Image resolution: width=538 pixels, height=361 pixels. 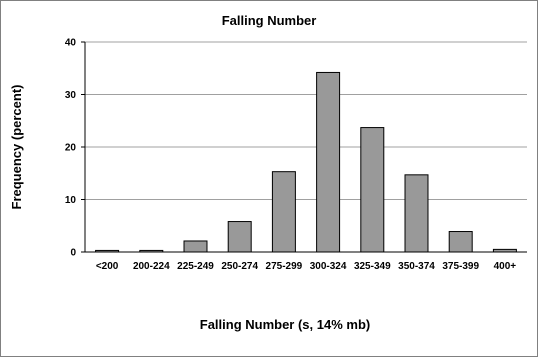 What do you see at coordinates (195, 266) in the screenshot?
I see `x-tick-label: 225-249` at bounding box center [195, 266].